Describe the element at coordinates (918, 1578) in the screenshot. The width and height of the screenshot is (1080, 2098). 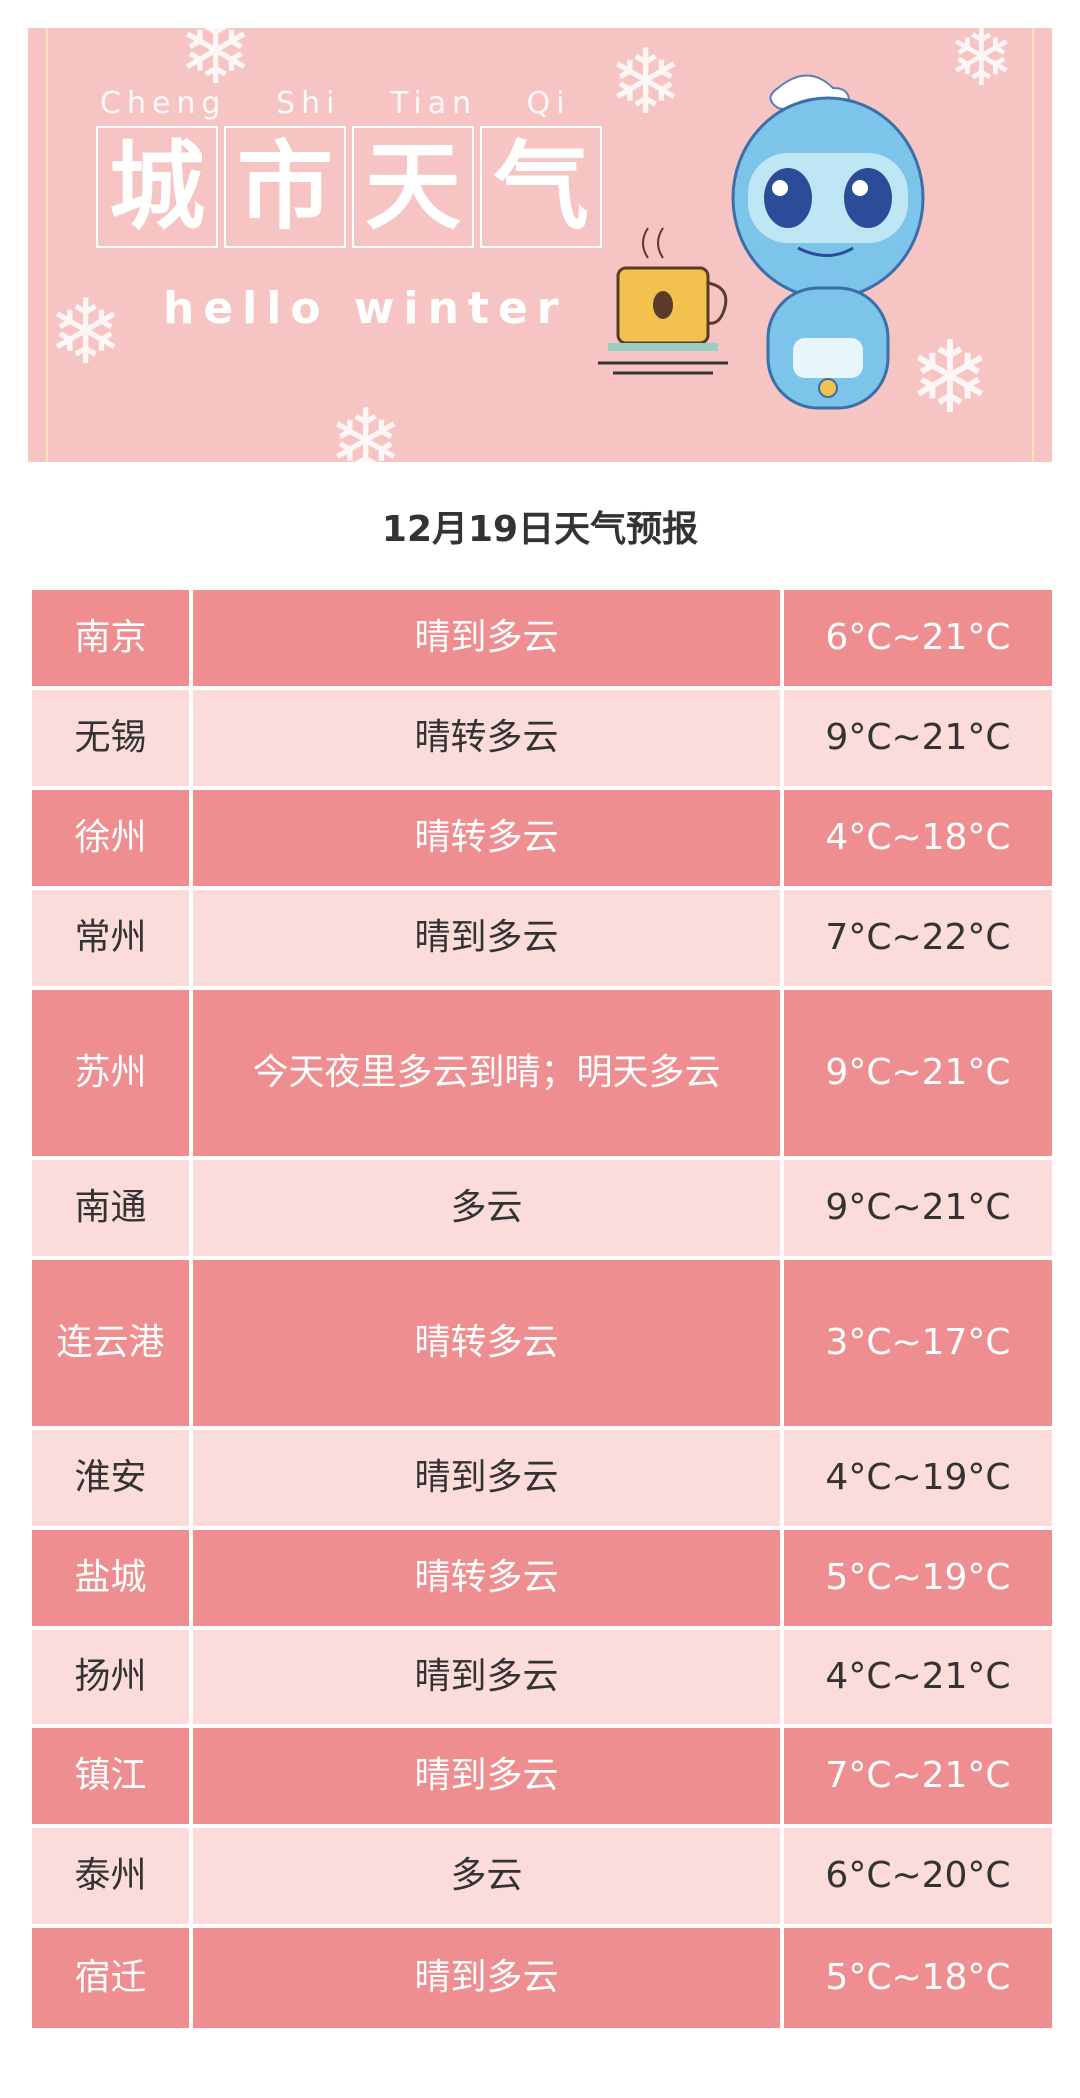
I see `temperature-cell: 5°C~19°C` at that location.